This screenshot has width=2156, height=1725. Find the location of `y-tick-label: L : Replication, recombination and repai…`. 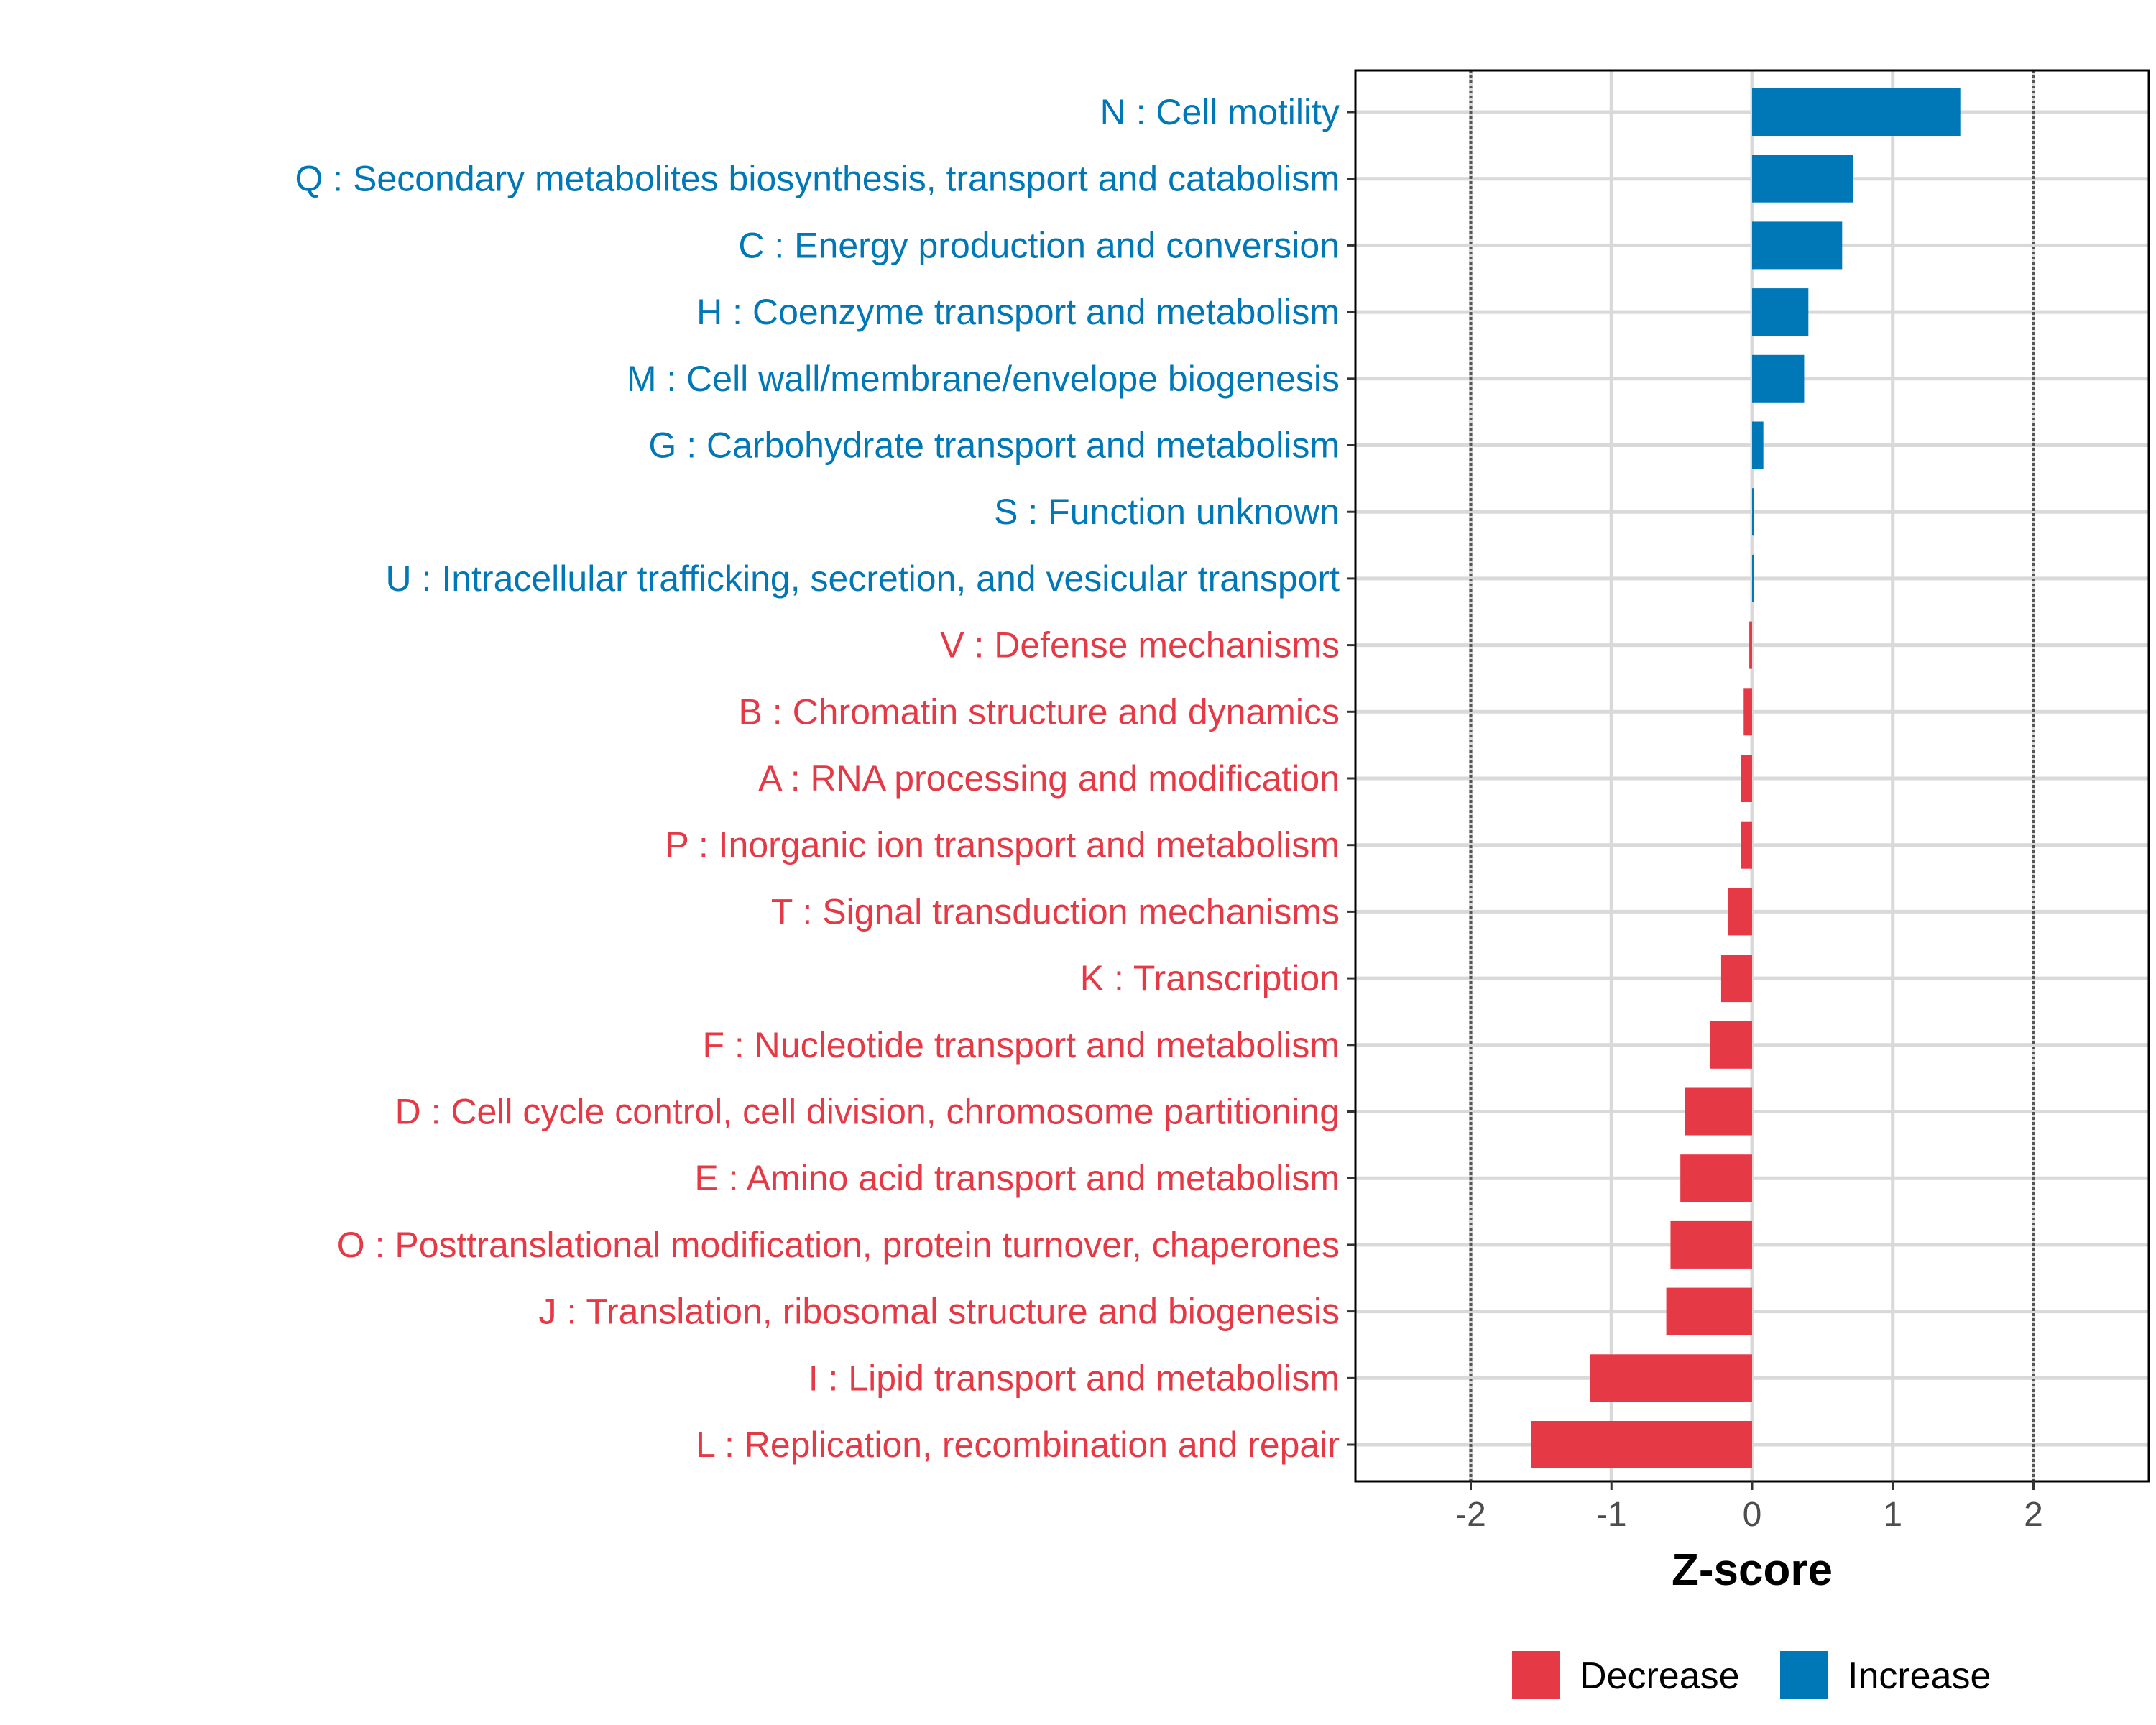

y-tick-label: L : Replication, recombination and repai… is located at coordinates (1018, 1445).